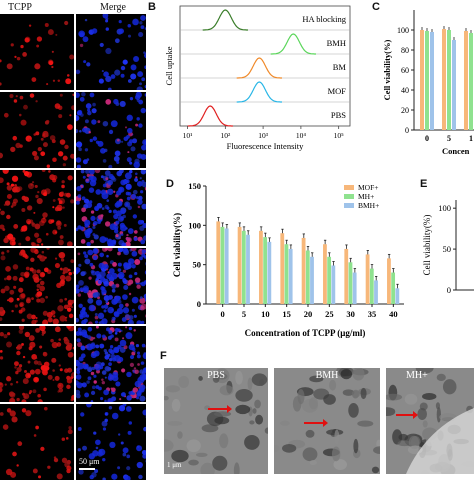 The height and width of the screenshot is (480, 474). I want to click on tem-image-pbs: PBS 1 μm, so click(216, 421).